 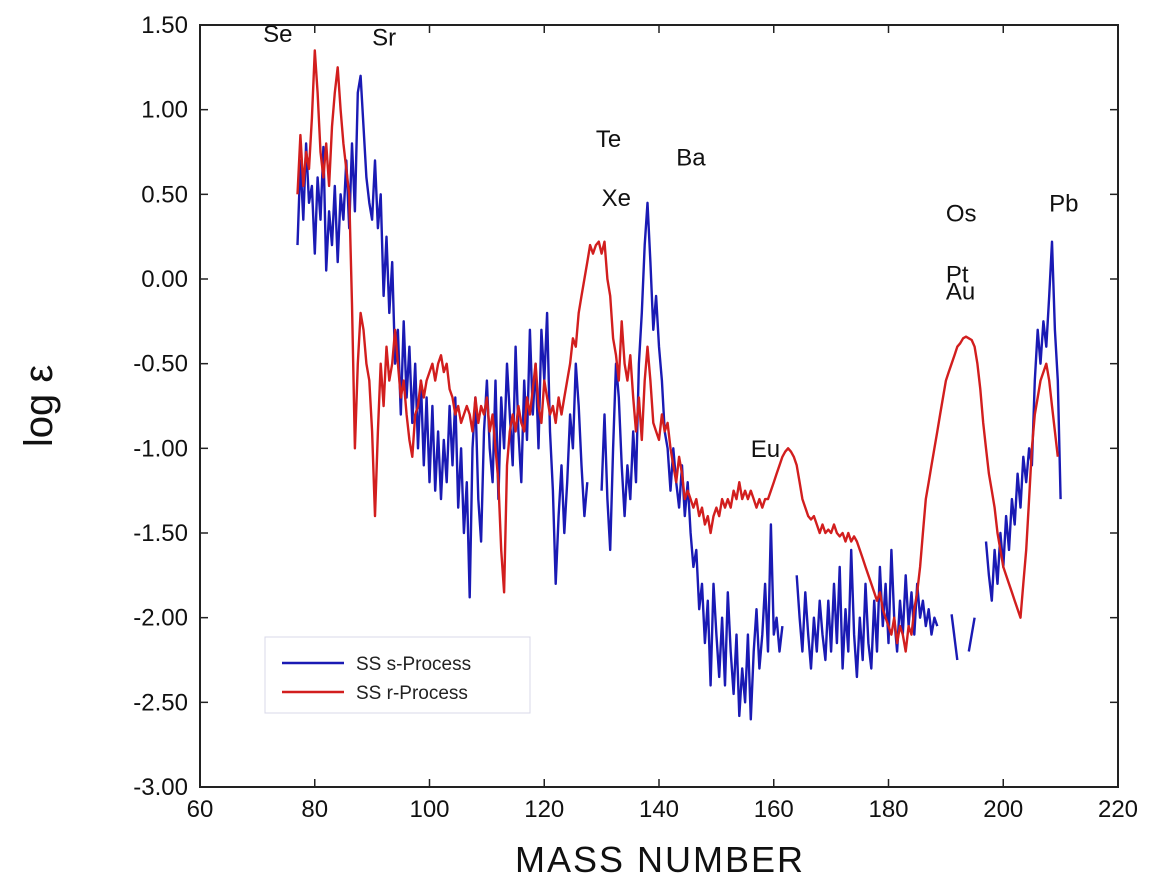 I want to click on legend: SS s-Process SS r-Process, so click(x=397, y=675).